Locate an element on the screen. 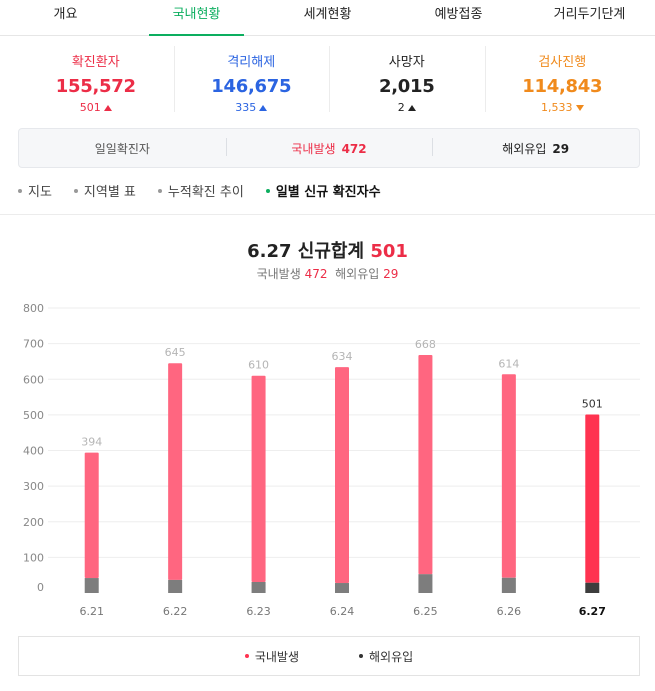 This screenshot has width=655, height=691. x-tick-label: 6.26 is located at coordinates (509, 611).